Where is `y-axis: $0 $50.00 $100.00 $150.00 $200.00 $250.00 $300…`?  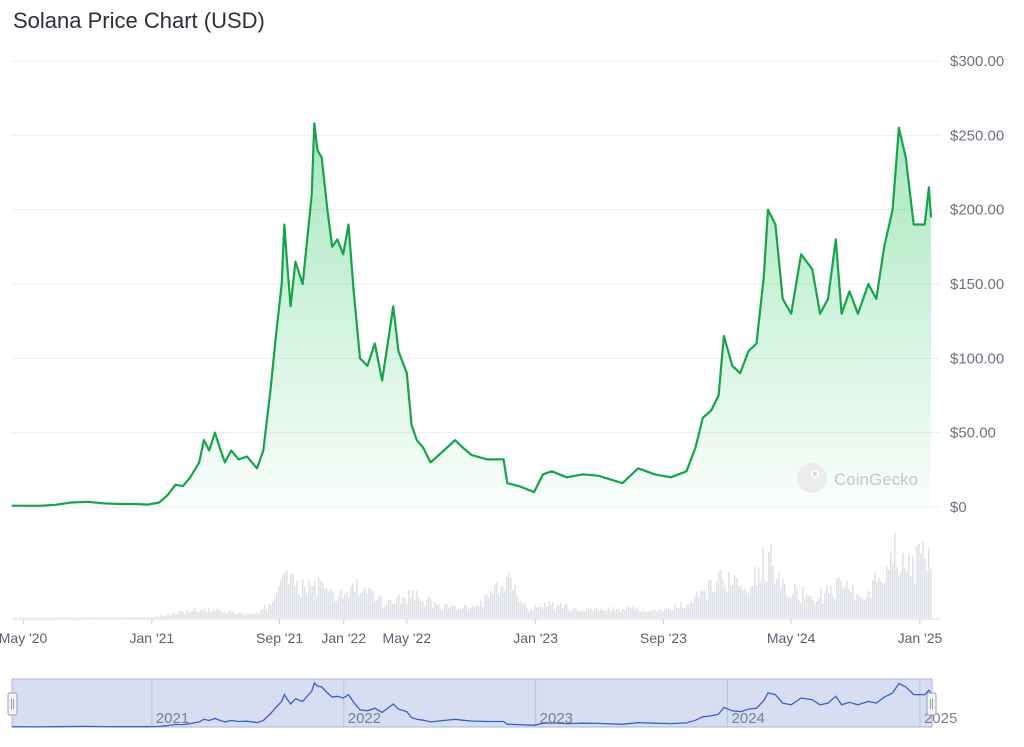
y-axis: $0 $50.00 $100.00 $150.00 $200.00 $250.00 $300… is located at coordinates (977, 284).